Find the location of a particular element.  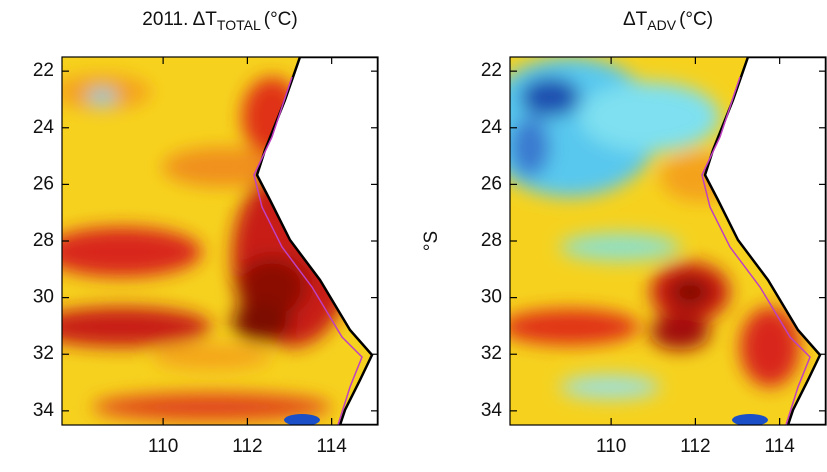

panel-title: ΔTADV (°C) is located at coordinates (668, 21).